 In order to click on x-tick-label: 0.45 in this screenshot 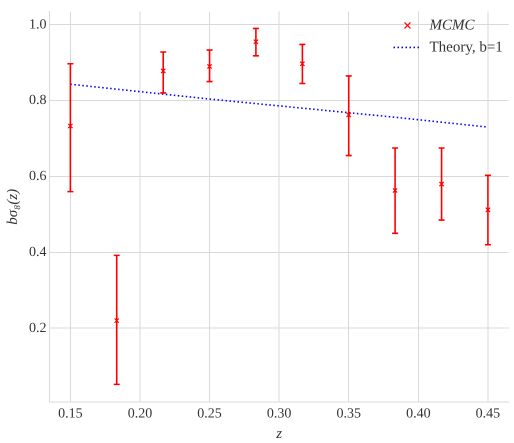, I will do `click(488, 414)`.